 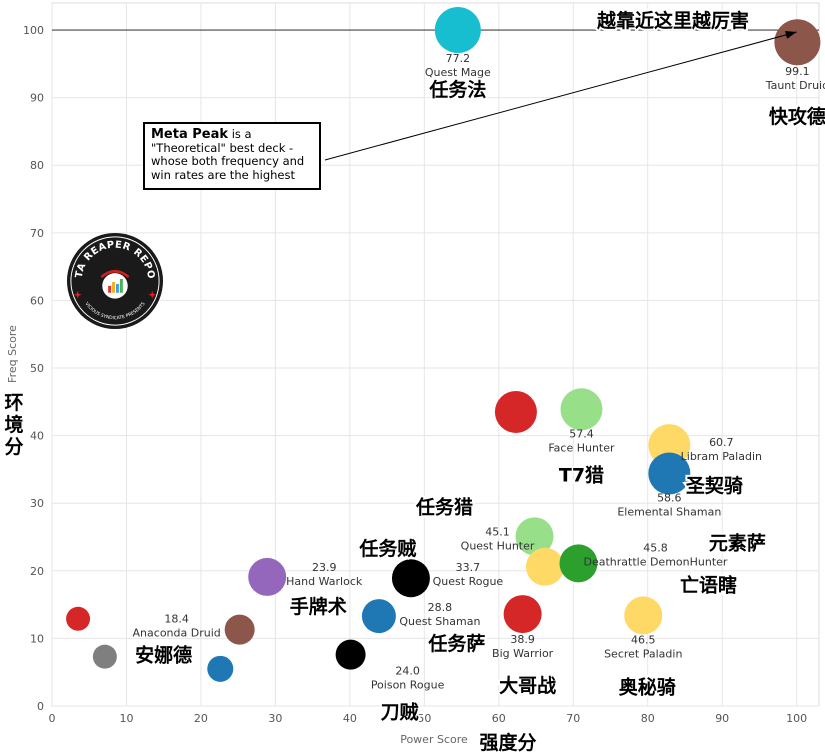 I want to click on point-value-label: 18.4, so click(x=176, y=619).